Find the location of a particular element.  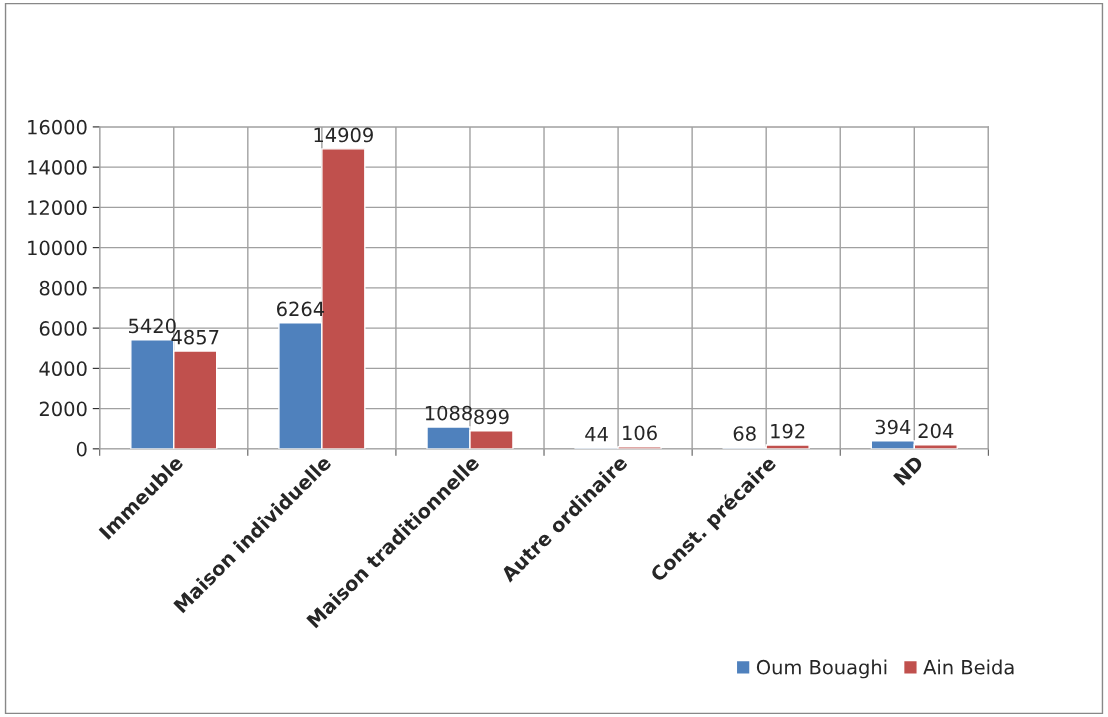

data-label: 899 is located at coordinates (491, 417).